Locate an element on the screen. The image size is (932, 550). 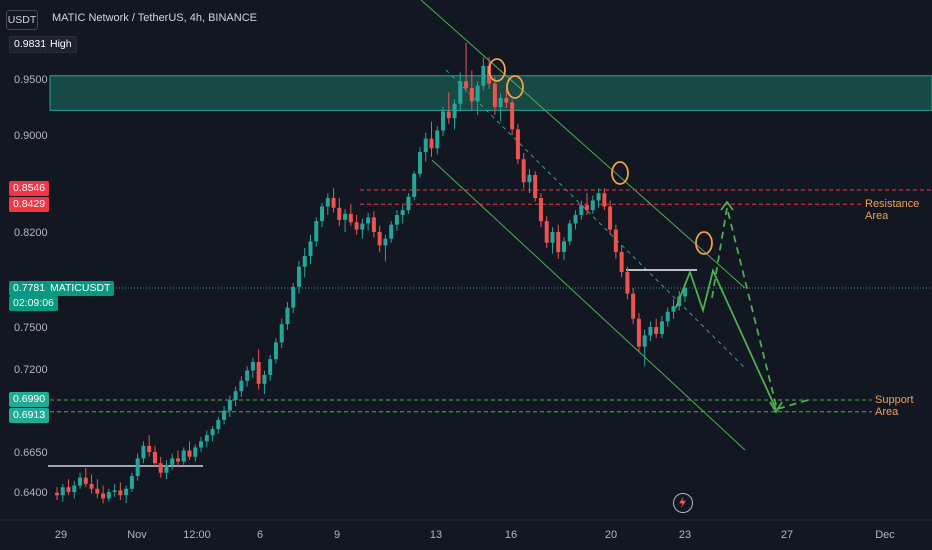
x-tick-label: 9 is located at coordinates (337, 535).